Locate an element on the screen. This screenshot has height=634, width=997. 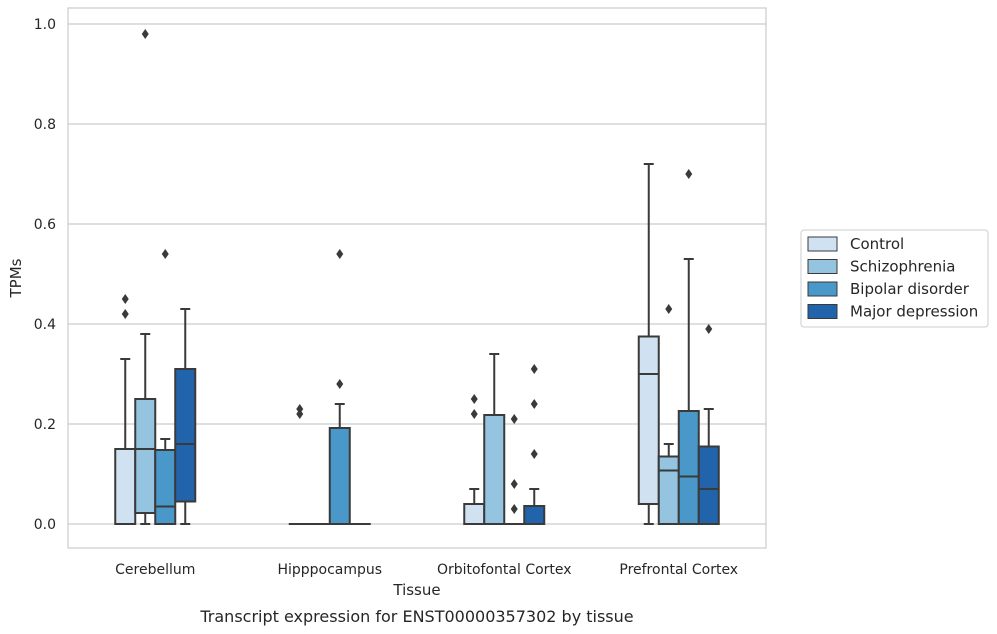
x-tick-label: Prefrontal Cortex is located at coordinates (678, 570).